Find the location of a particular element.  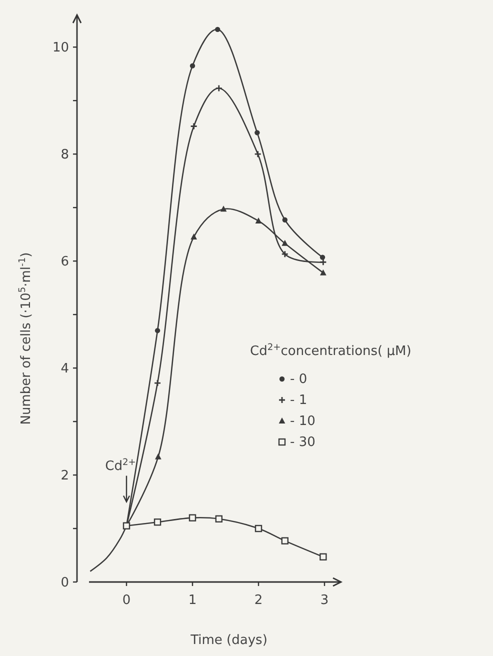

legend-label: - 10 is located at coordinates (303, 421).